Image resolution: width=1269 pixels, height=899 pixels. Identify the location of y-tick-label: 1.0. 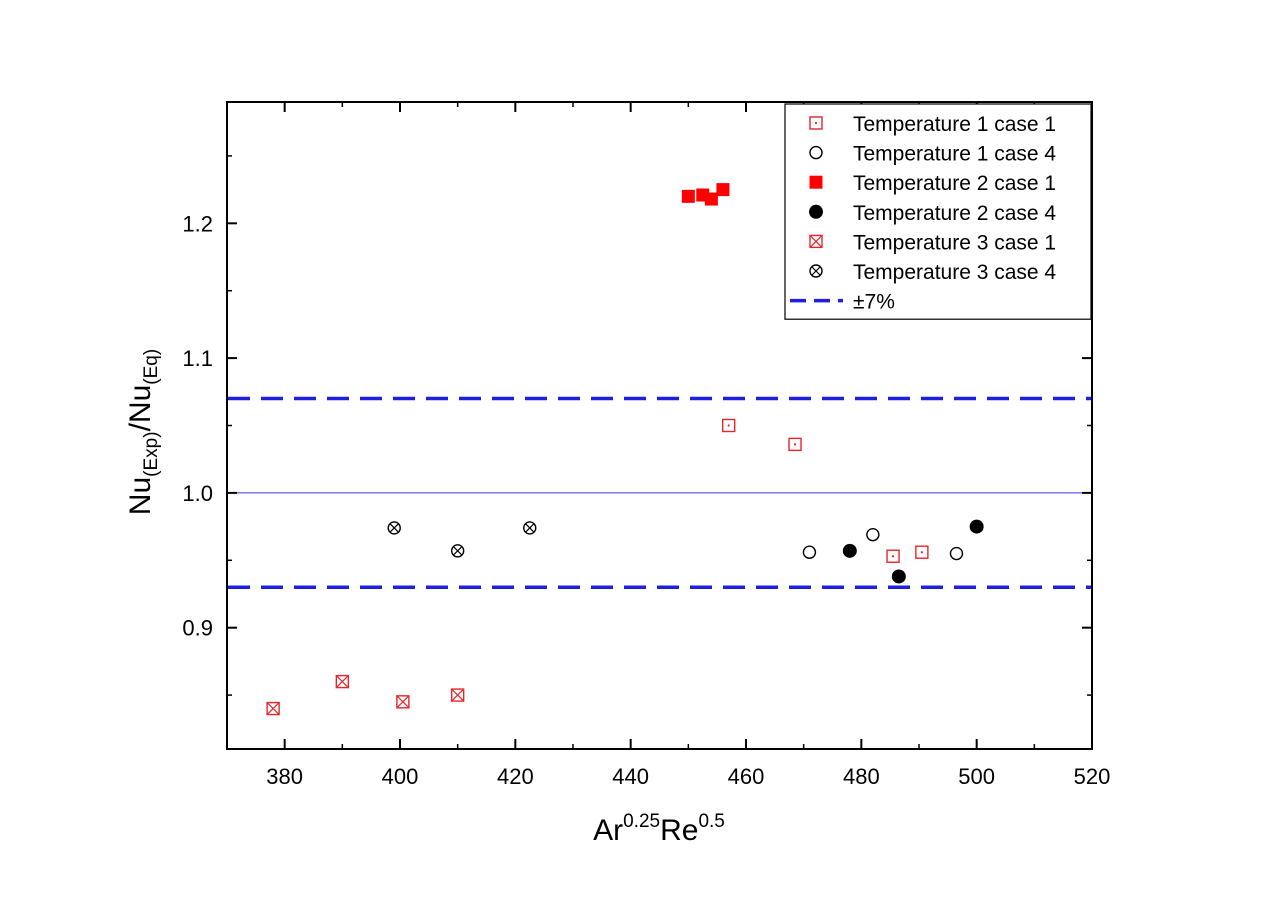
(197, 493).